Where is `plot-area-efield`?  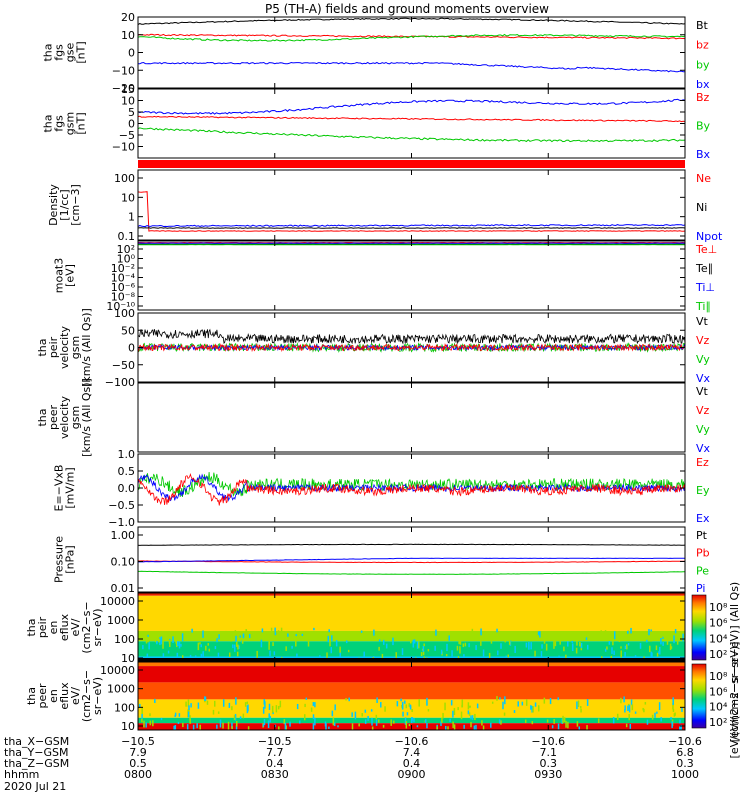 plot-area-efield is located at coordinates (411, 488).